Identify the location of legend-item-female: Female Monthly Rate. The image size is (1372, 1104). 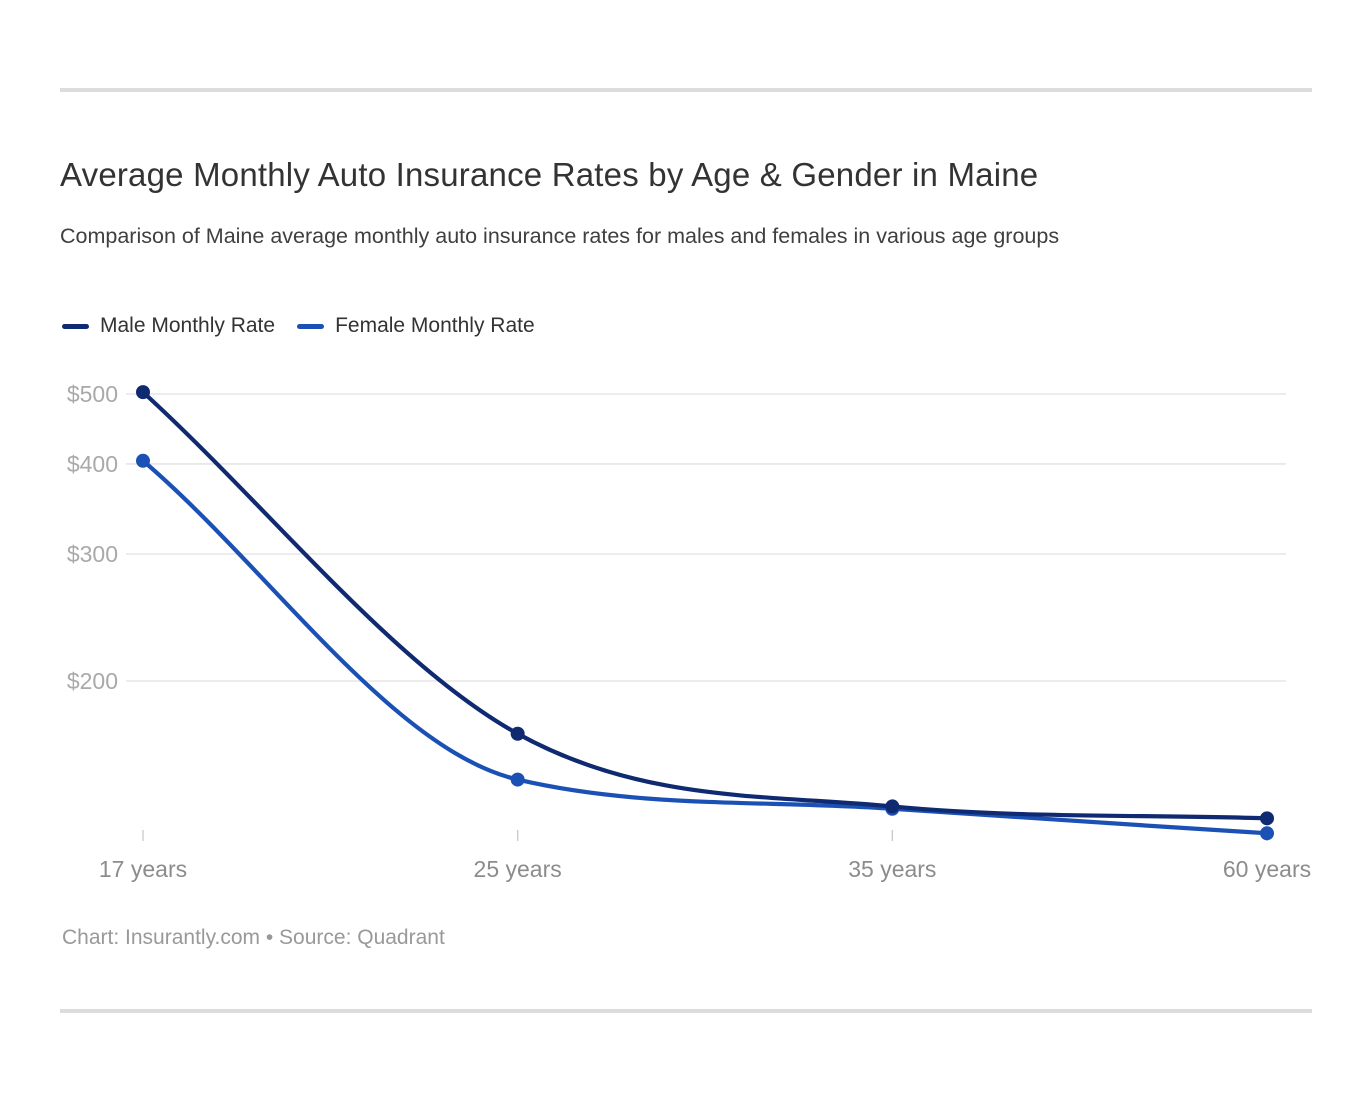
(416, 326).